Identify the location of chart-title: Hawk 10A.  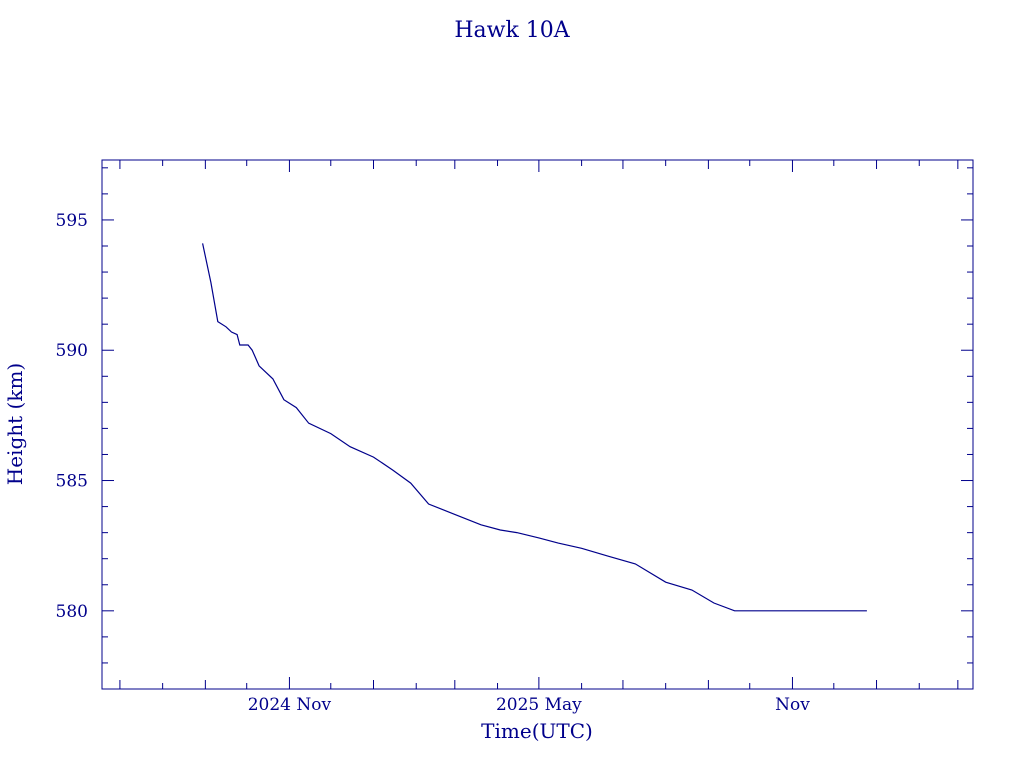
(512, 30).